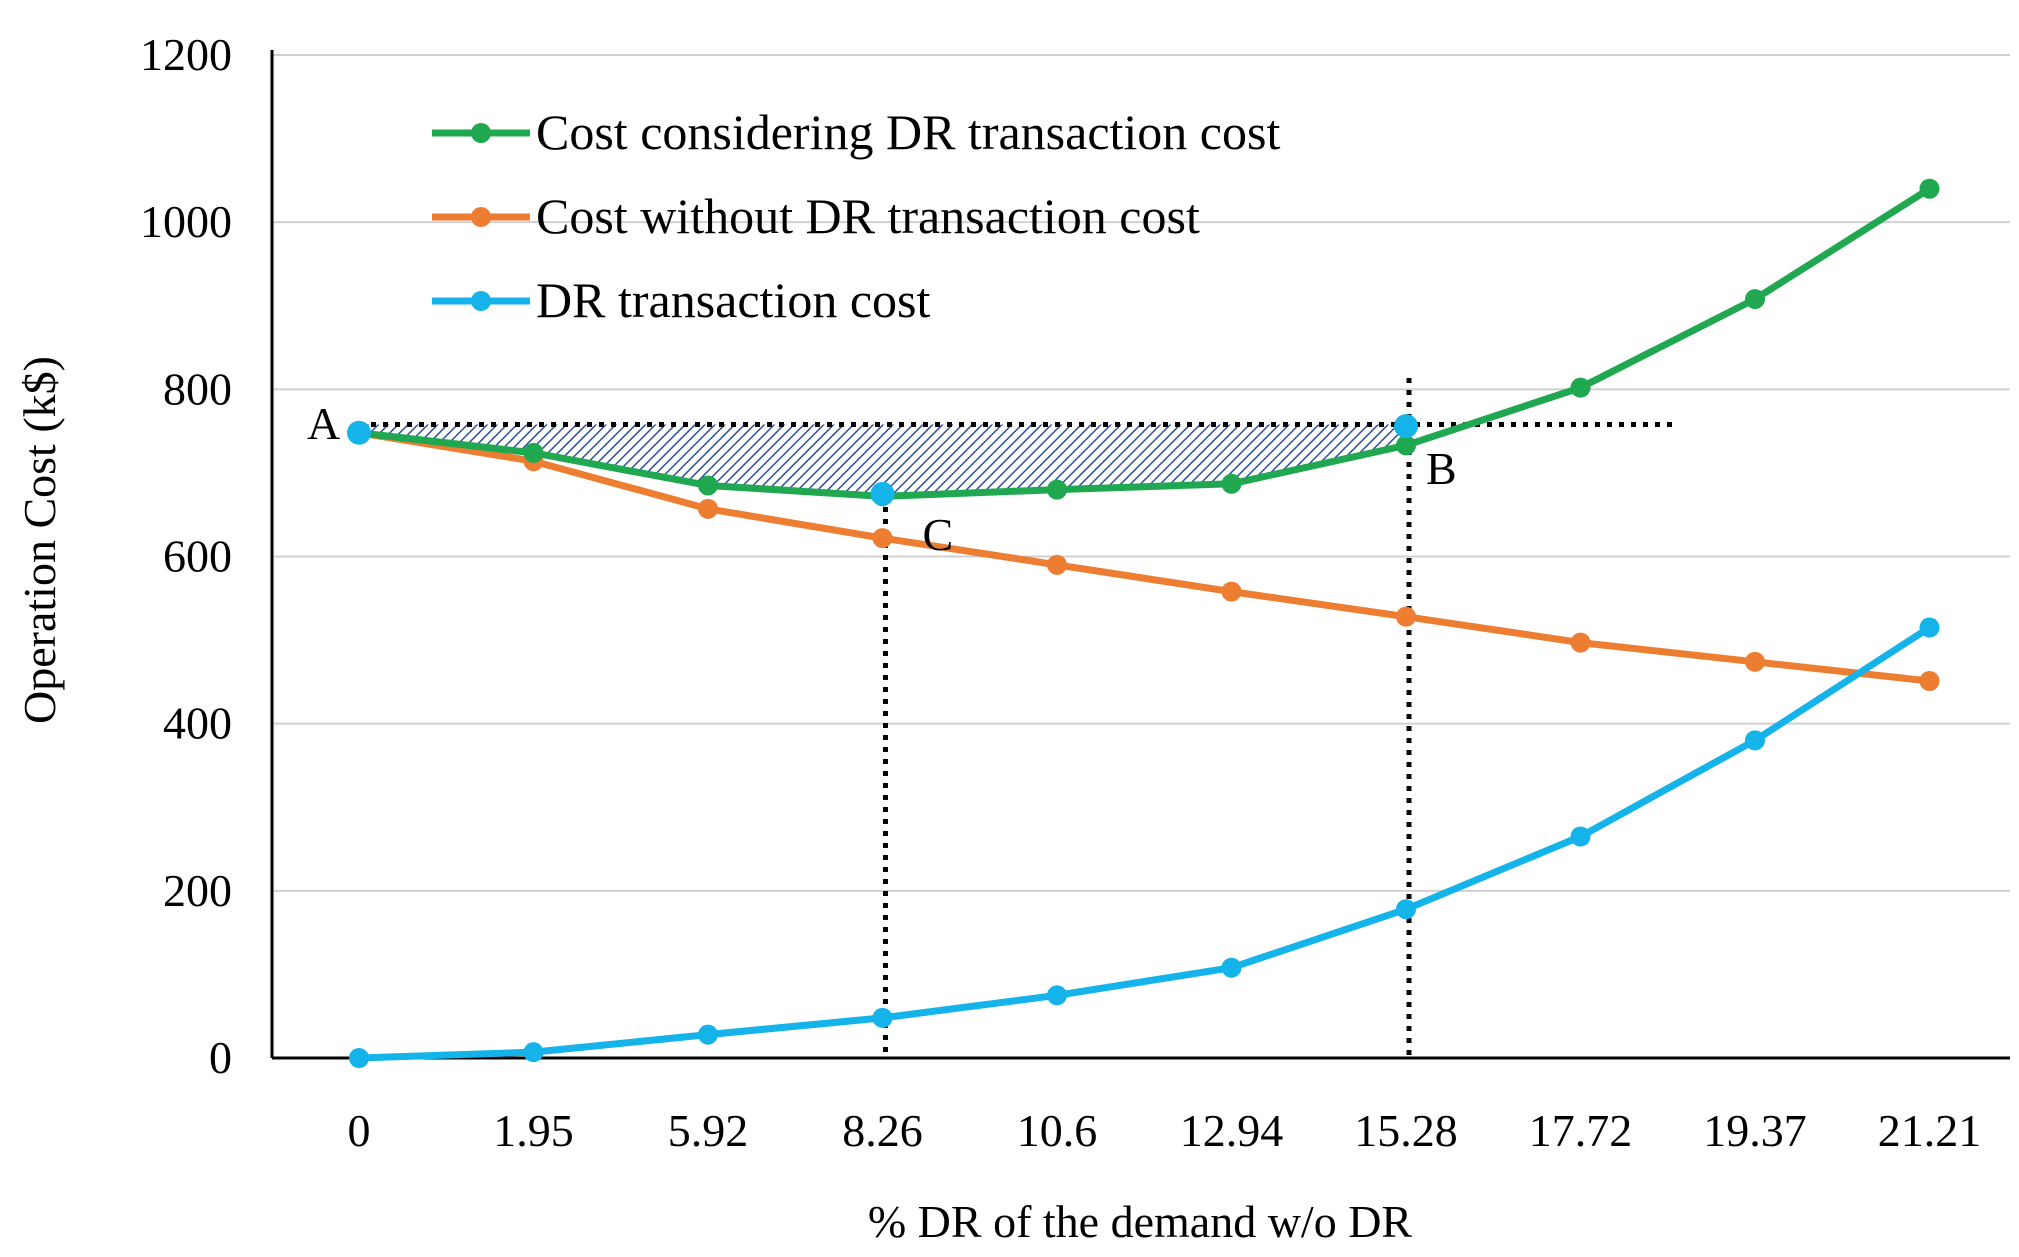  I want to click on y-tick-label: 200, so click(197, 890).